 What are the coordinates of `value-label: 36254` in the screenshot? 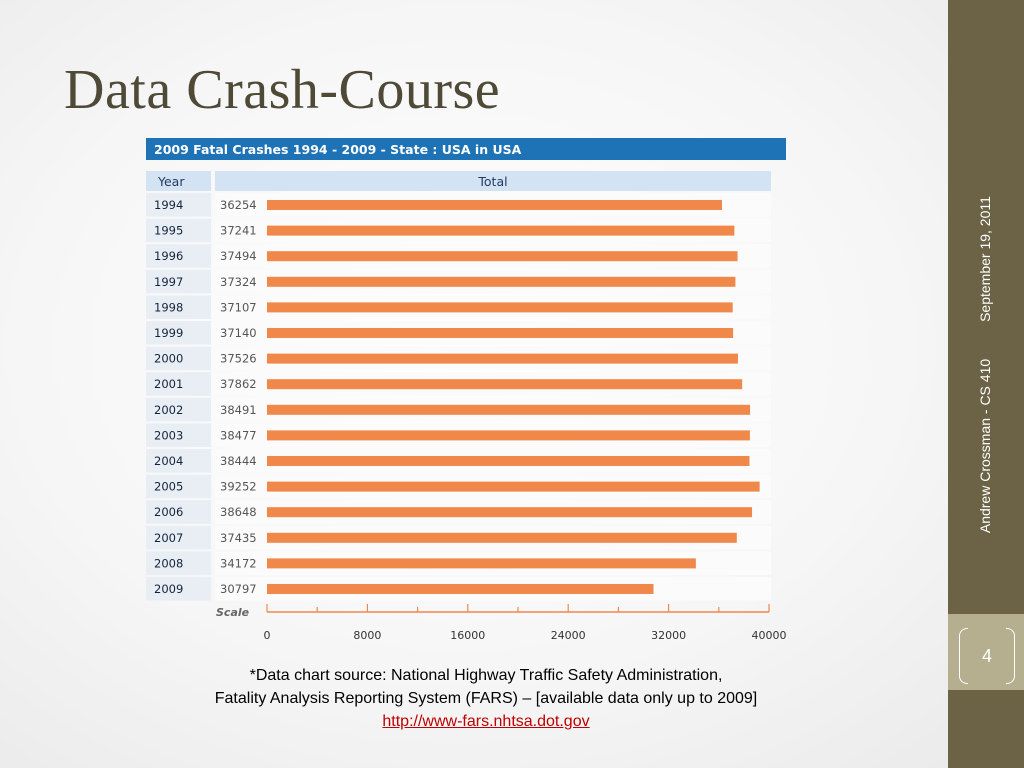 It's located at (238, 205).